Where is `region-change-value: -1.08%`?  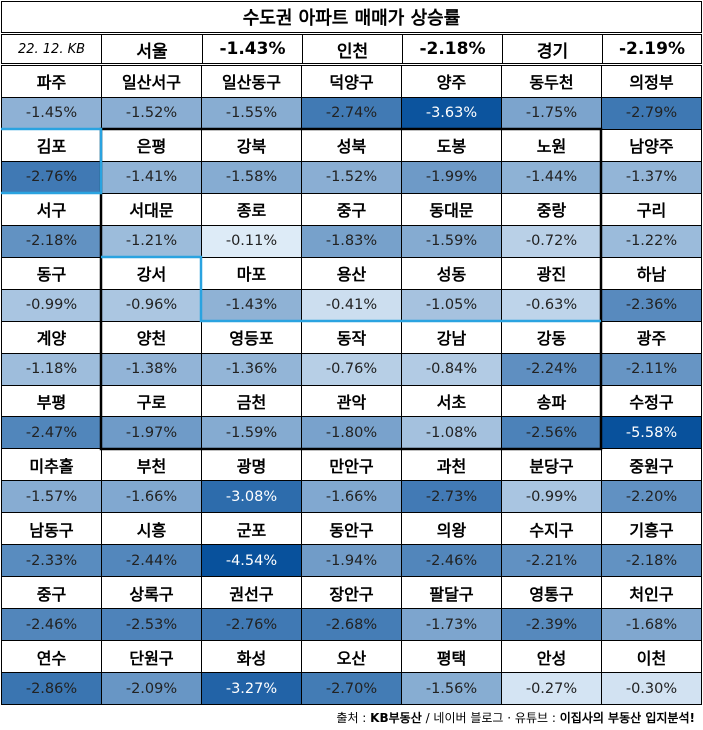 region-change-value: -1.08% is located at coordinates (452, 433).